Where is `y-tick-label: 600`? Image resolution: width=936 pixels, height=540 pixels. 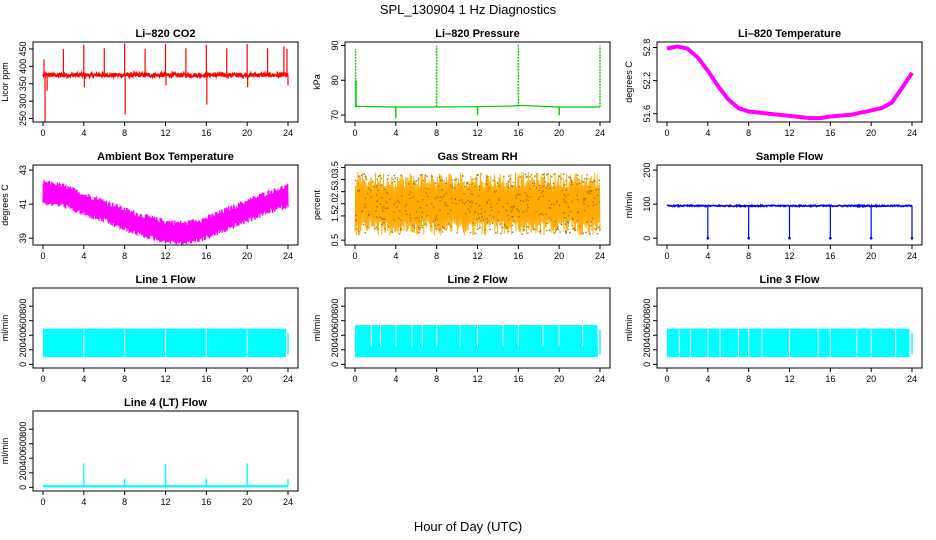
y-tick-label: 600 is located at coordinates (647, 320).